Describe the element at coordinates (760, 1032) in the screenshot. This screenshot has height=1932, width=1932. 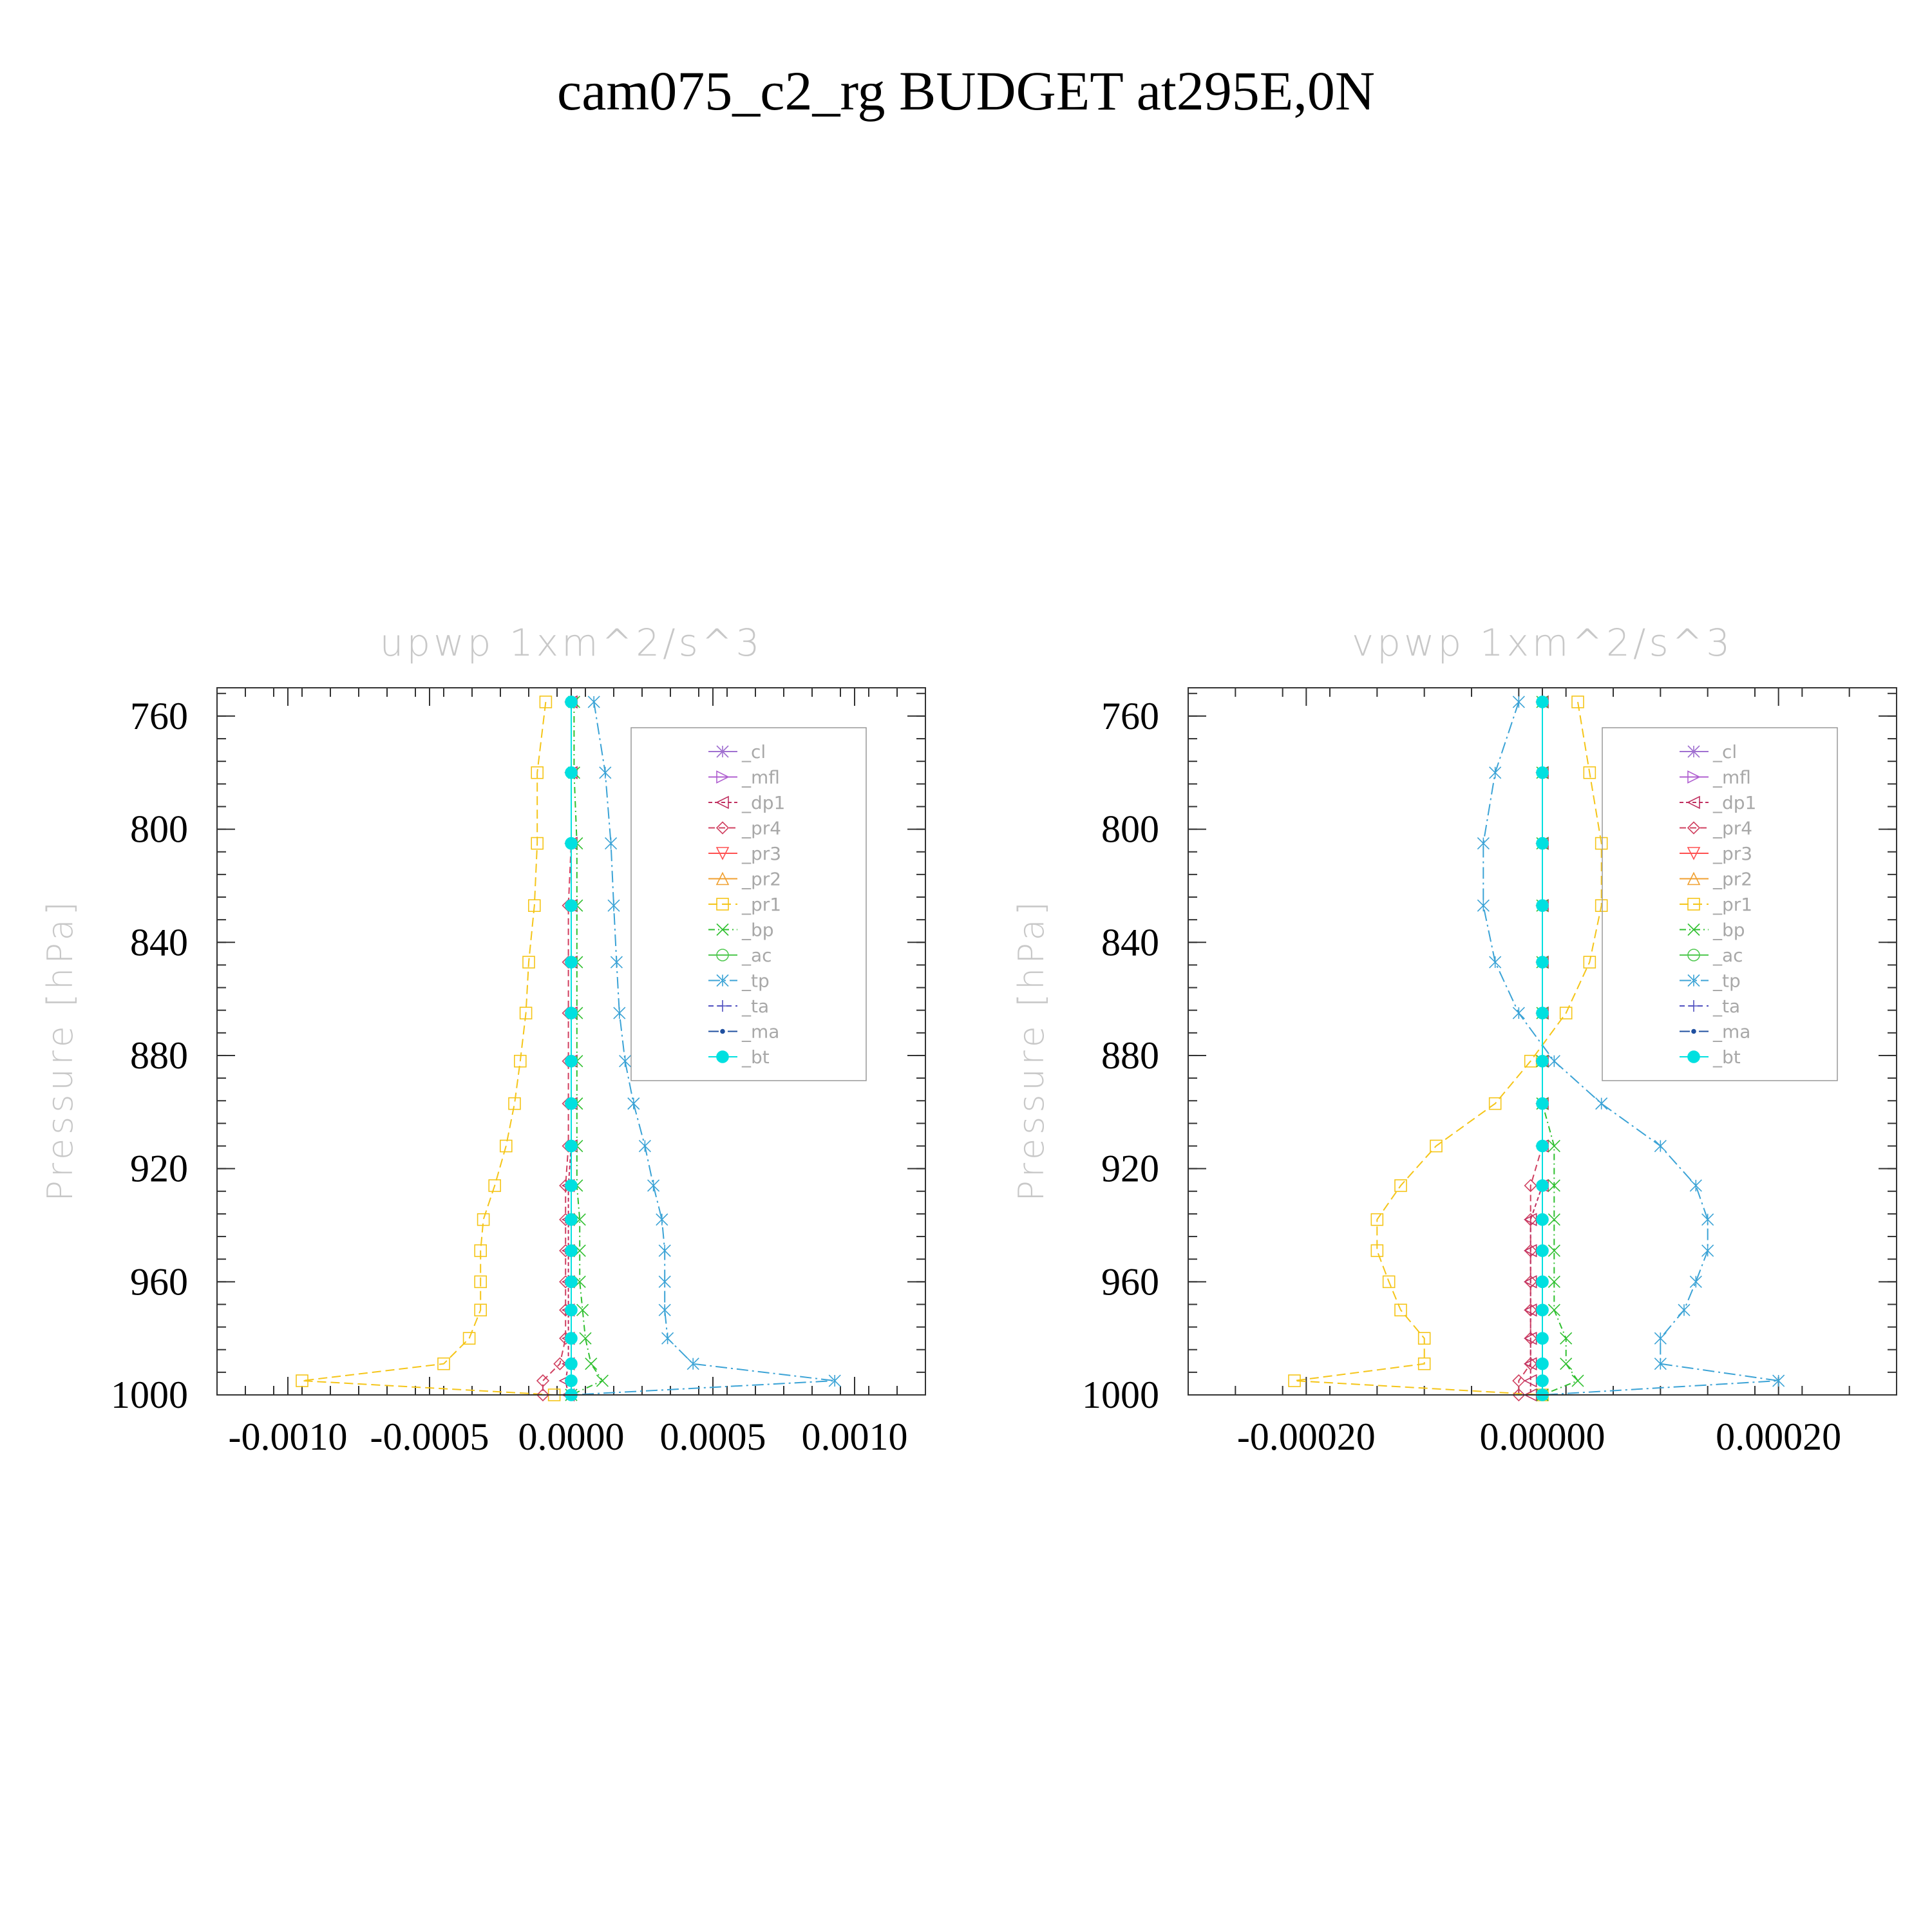
I see `upwp-legend-label: _ma` at that location.